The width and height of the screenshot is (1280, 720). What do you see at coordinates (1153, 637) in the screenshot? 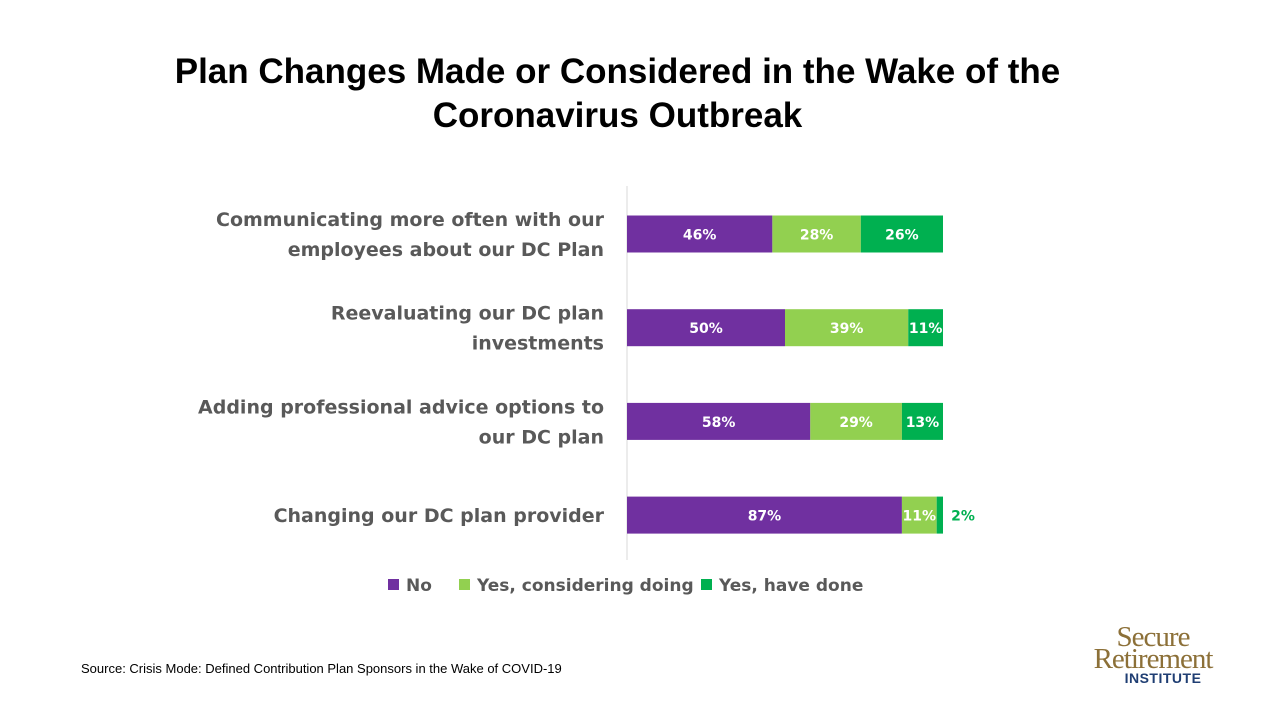
I see `logo-line-1: Secure` at bounding box center [1153, 637].